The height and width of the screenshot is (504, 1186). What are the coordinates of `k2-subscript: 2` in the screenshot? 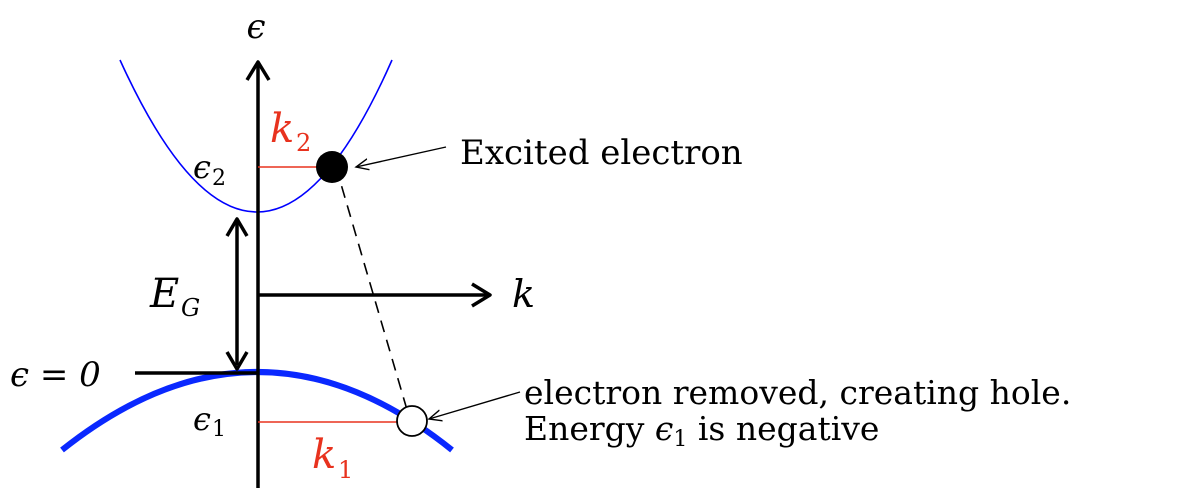 It's located at (303, 143).